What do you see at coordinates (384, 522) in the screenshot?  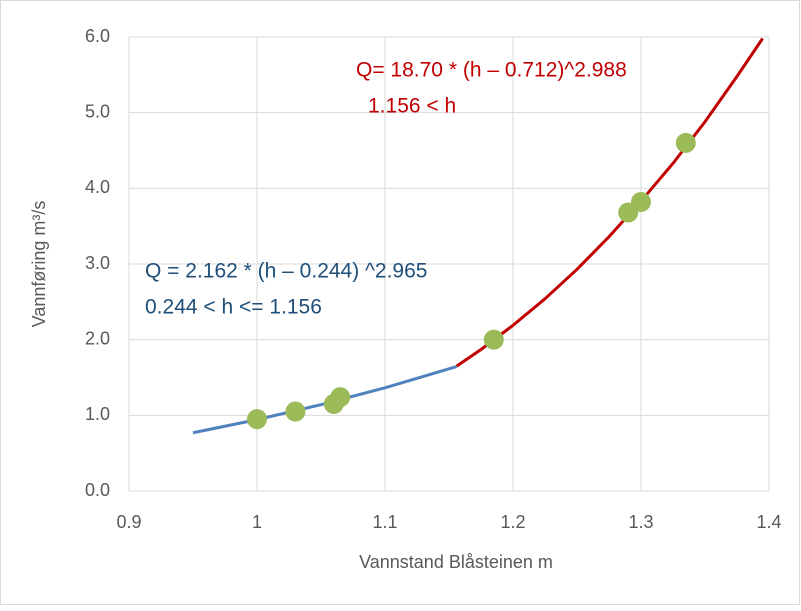 I see `x-tick-label: 1.1` at bounding box center [384, 522].